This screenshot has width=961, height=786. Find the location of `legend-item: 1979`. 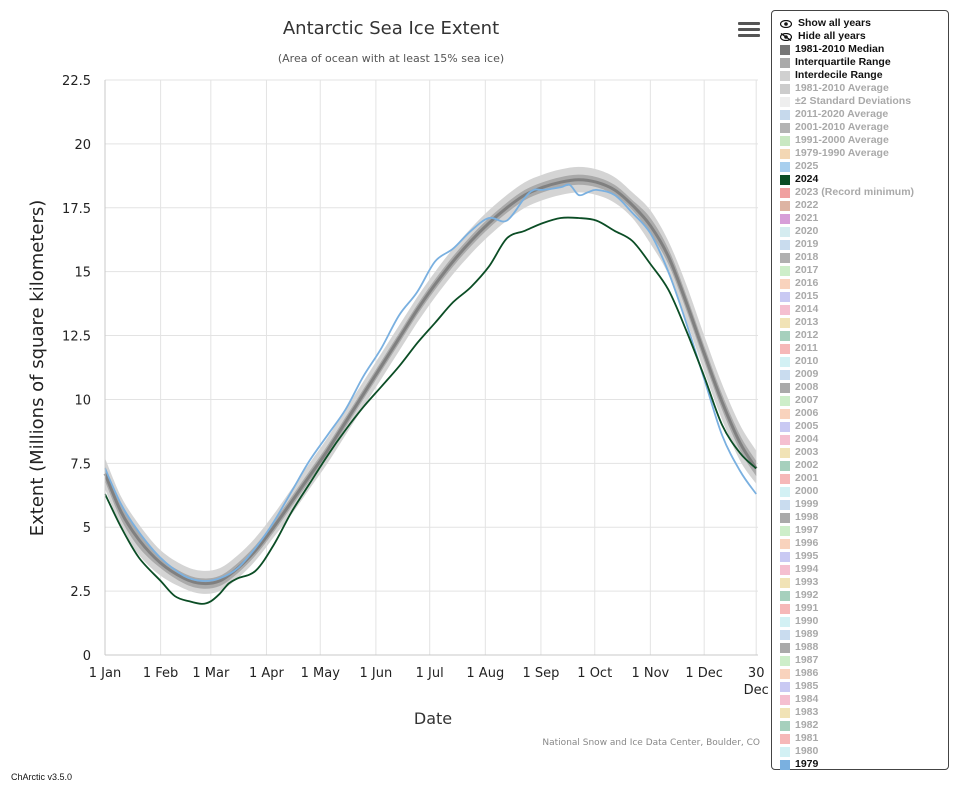

legend-item: 1979 is located at coordinates (864, 764).